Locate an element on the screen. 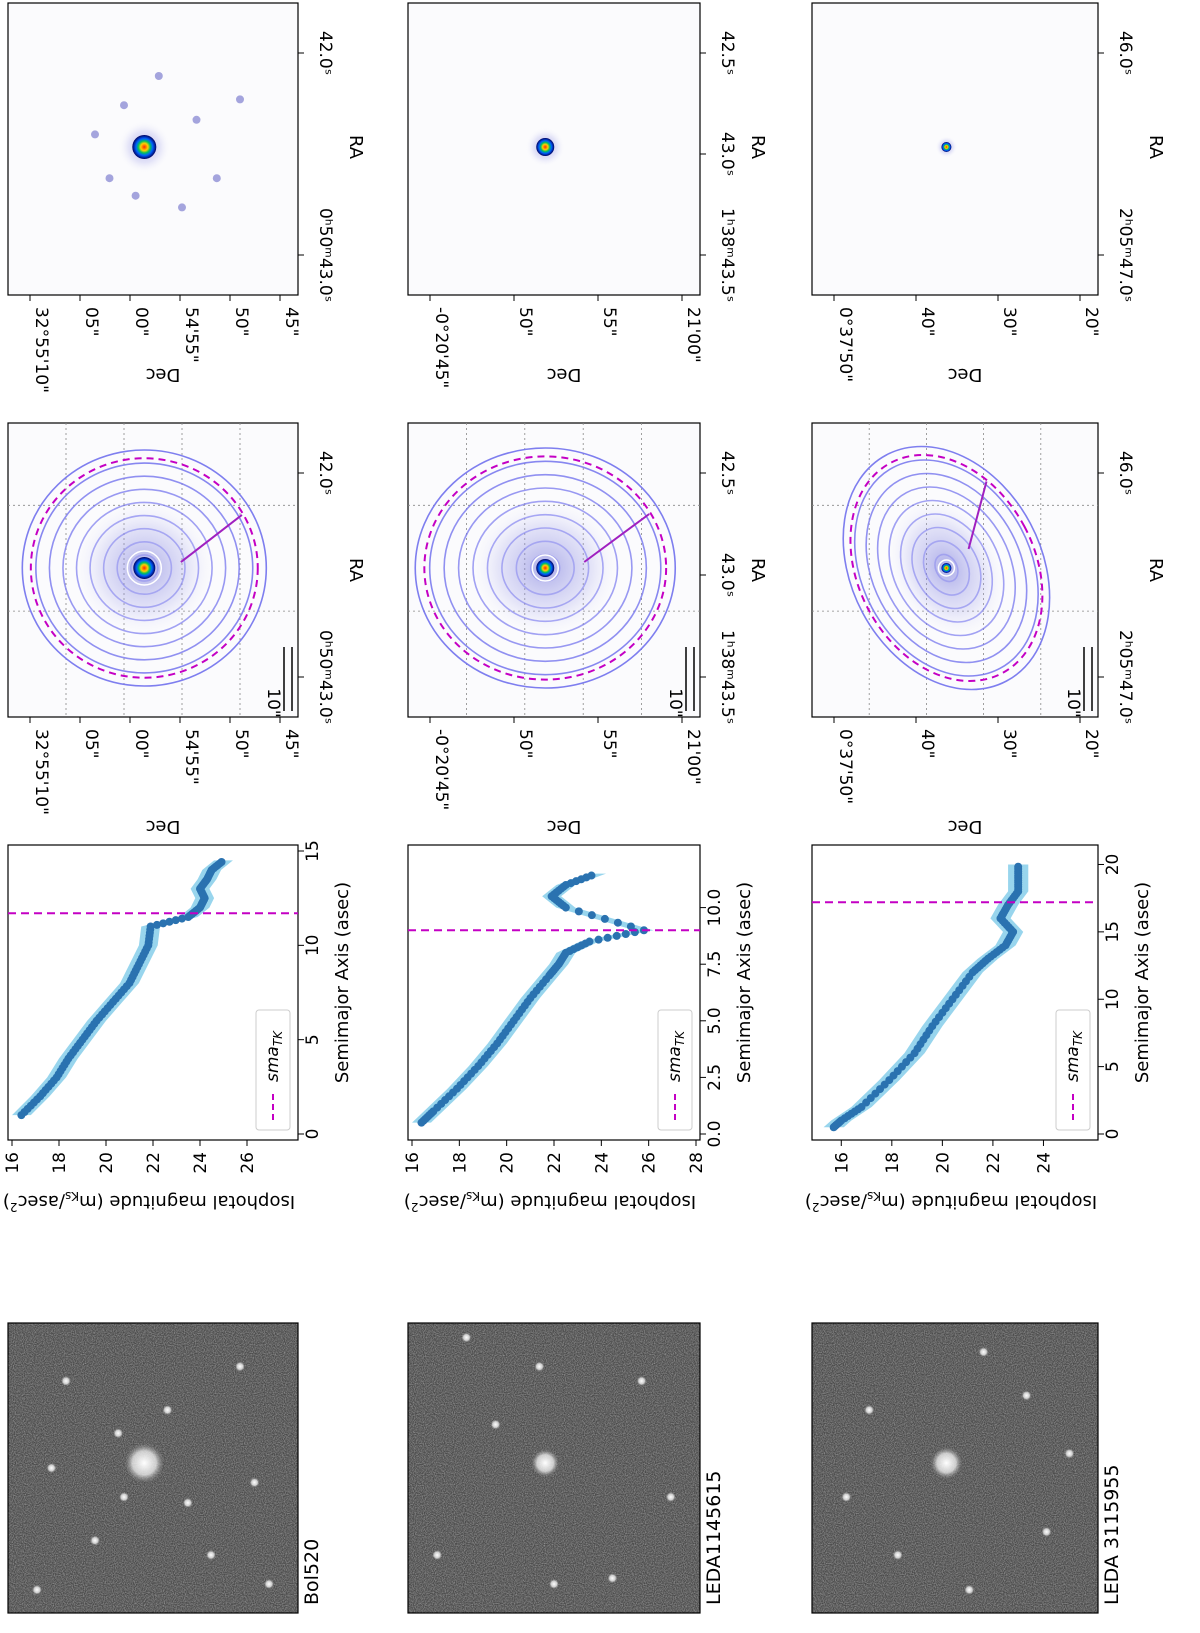 Image resolution: width=1200 pixels, height=1633 pixels. sma-tick-label: 5.0 is located at coordinates (715, 1020).